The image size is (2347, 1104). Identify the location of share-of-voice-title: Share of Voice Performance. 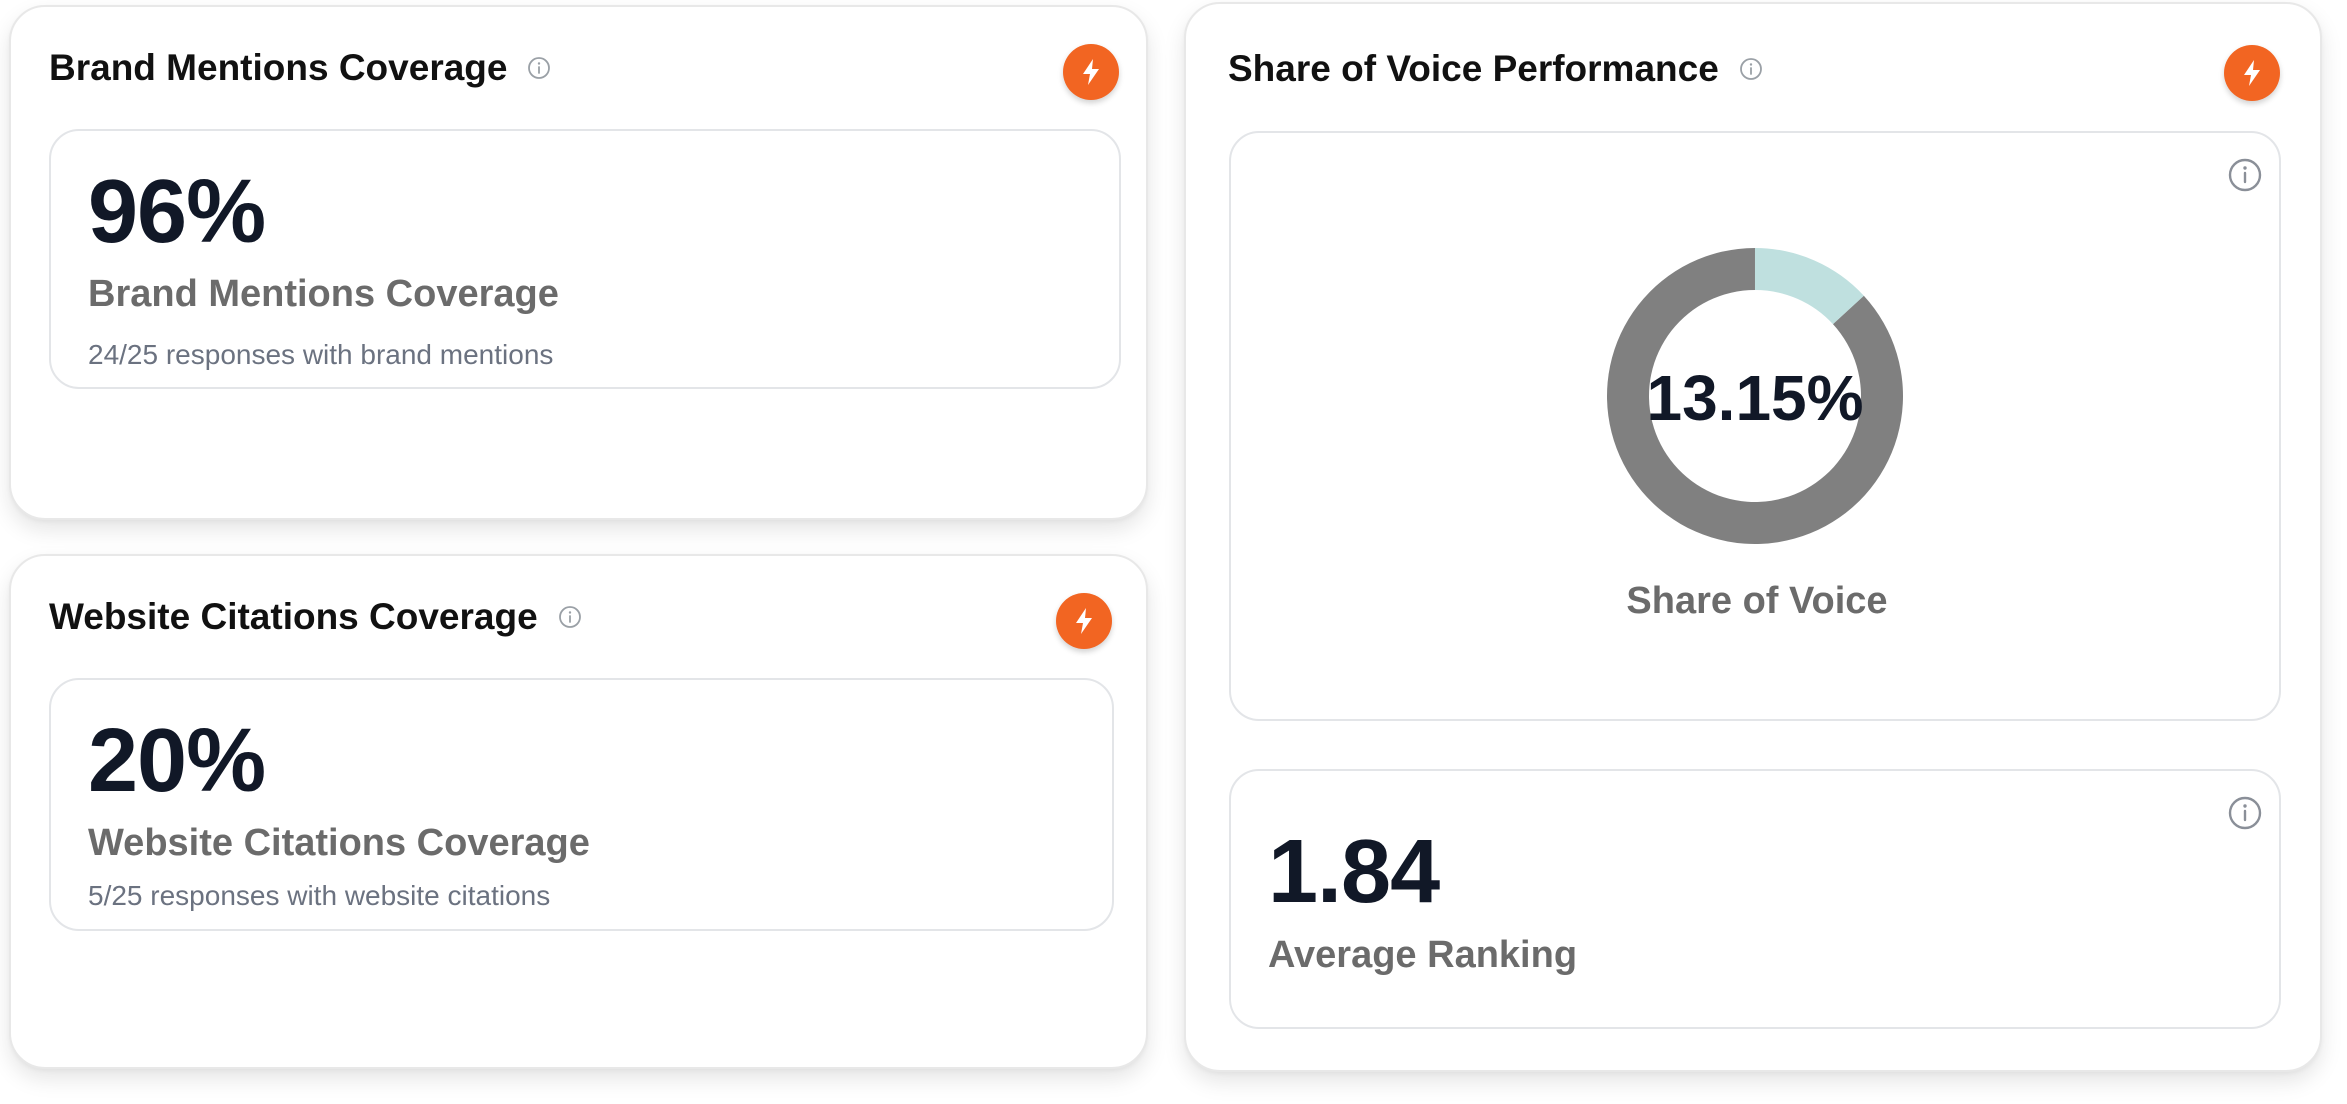
(1473, 68).